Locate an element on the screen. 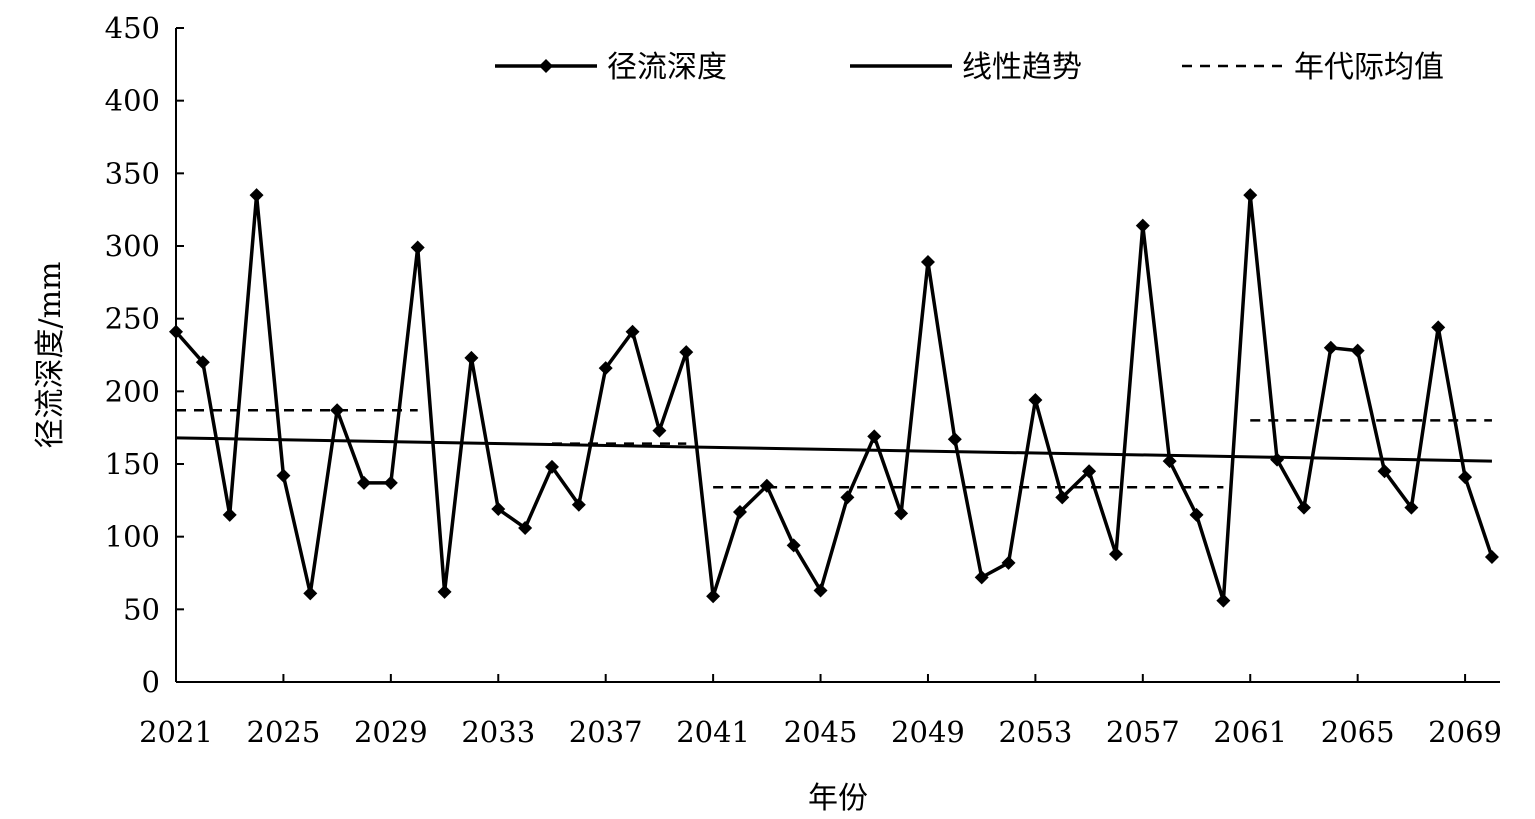 This screenshot has height=819, width=1535. y-tick-label: 150 is located at coordinates (132, 464).